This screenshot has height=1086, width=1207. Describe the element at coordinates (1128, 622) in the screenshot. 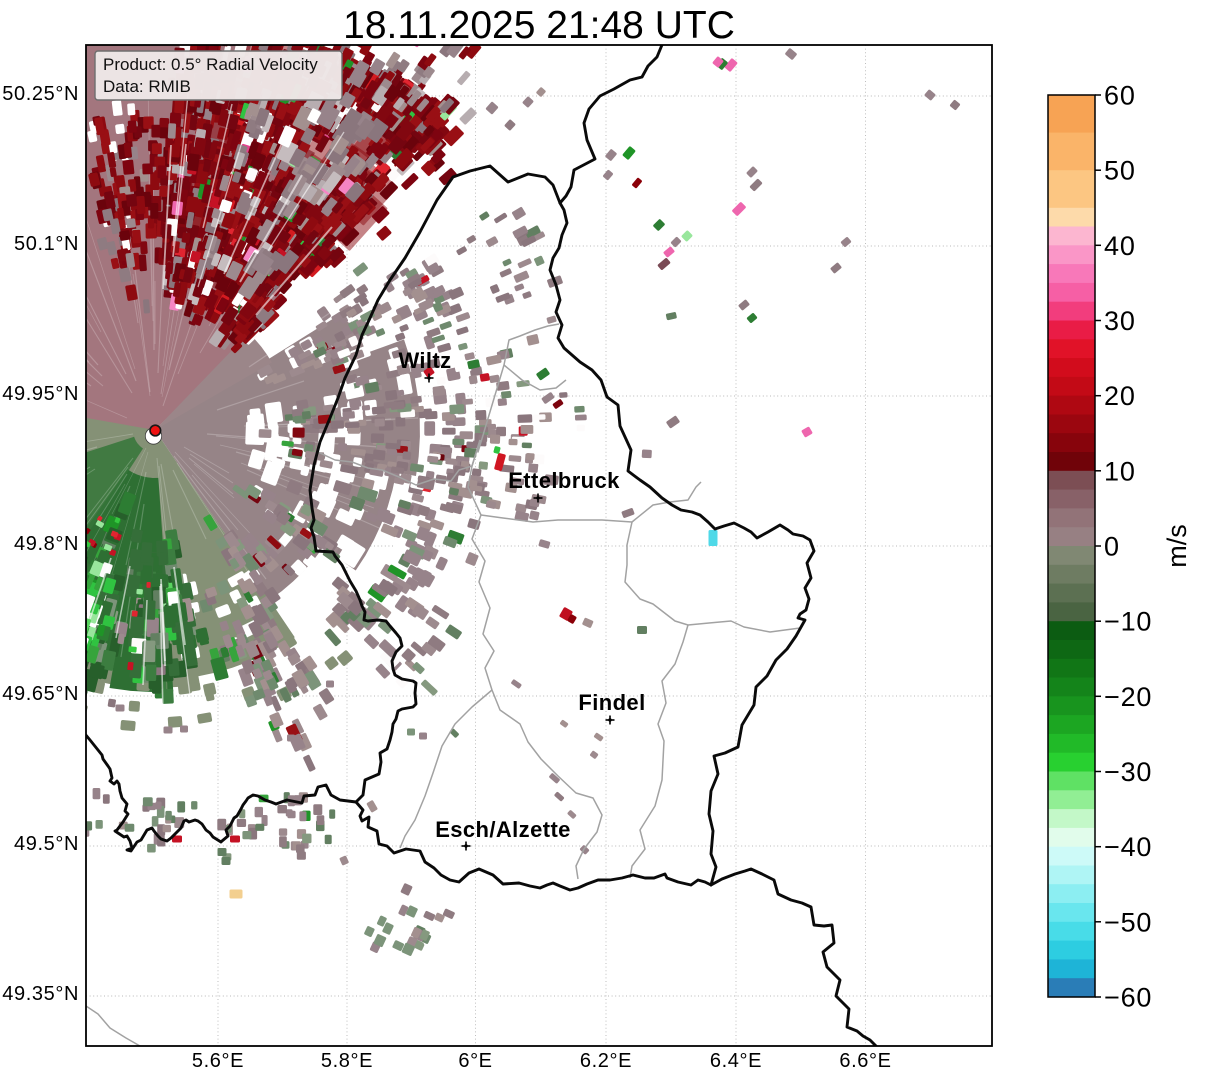

I see `svg-text: −10` at that location.